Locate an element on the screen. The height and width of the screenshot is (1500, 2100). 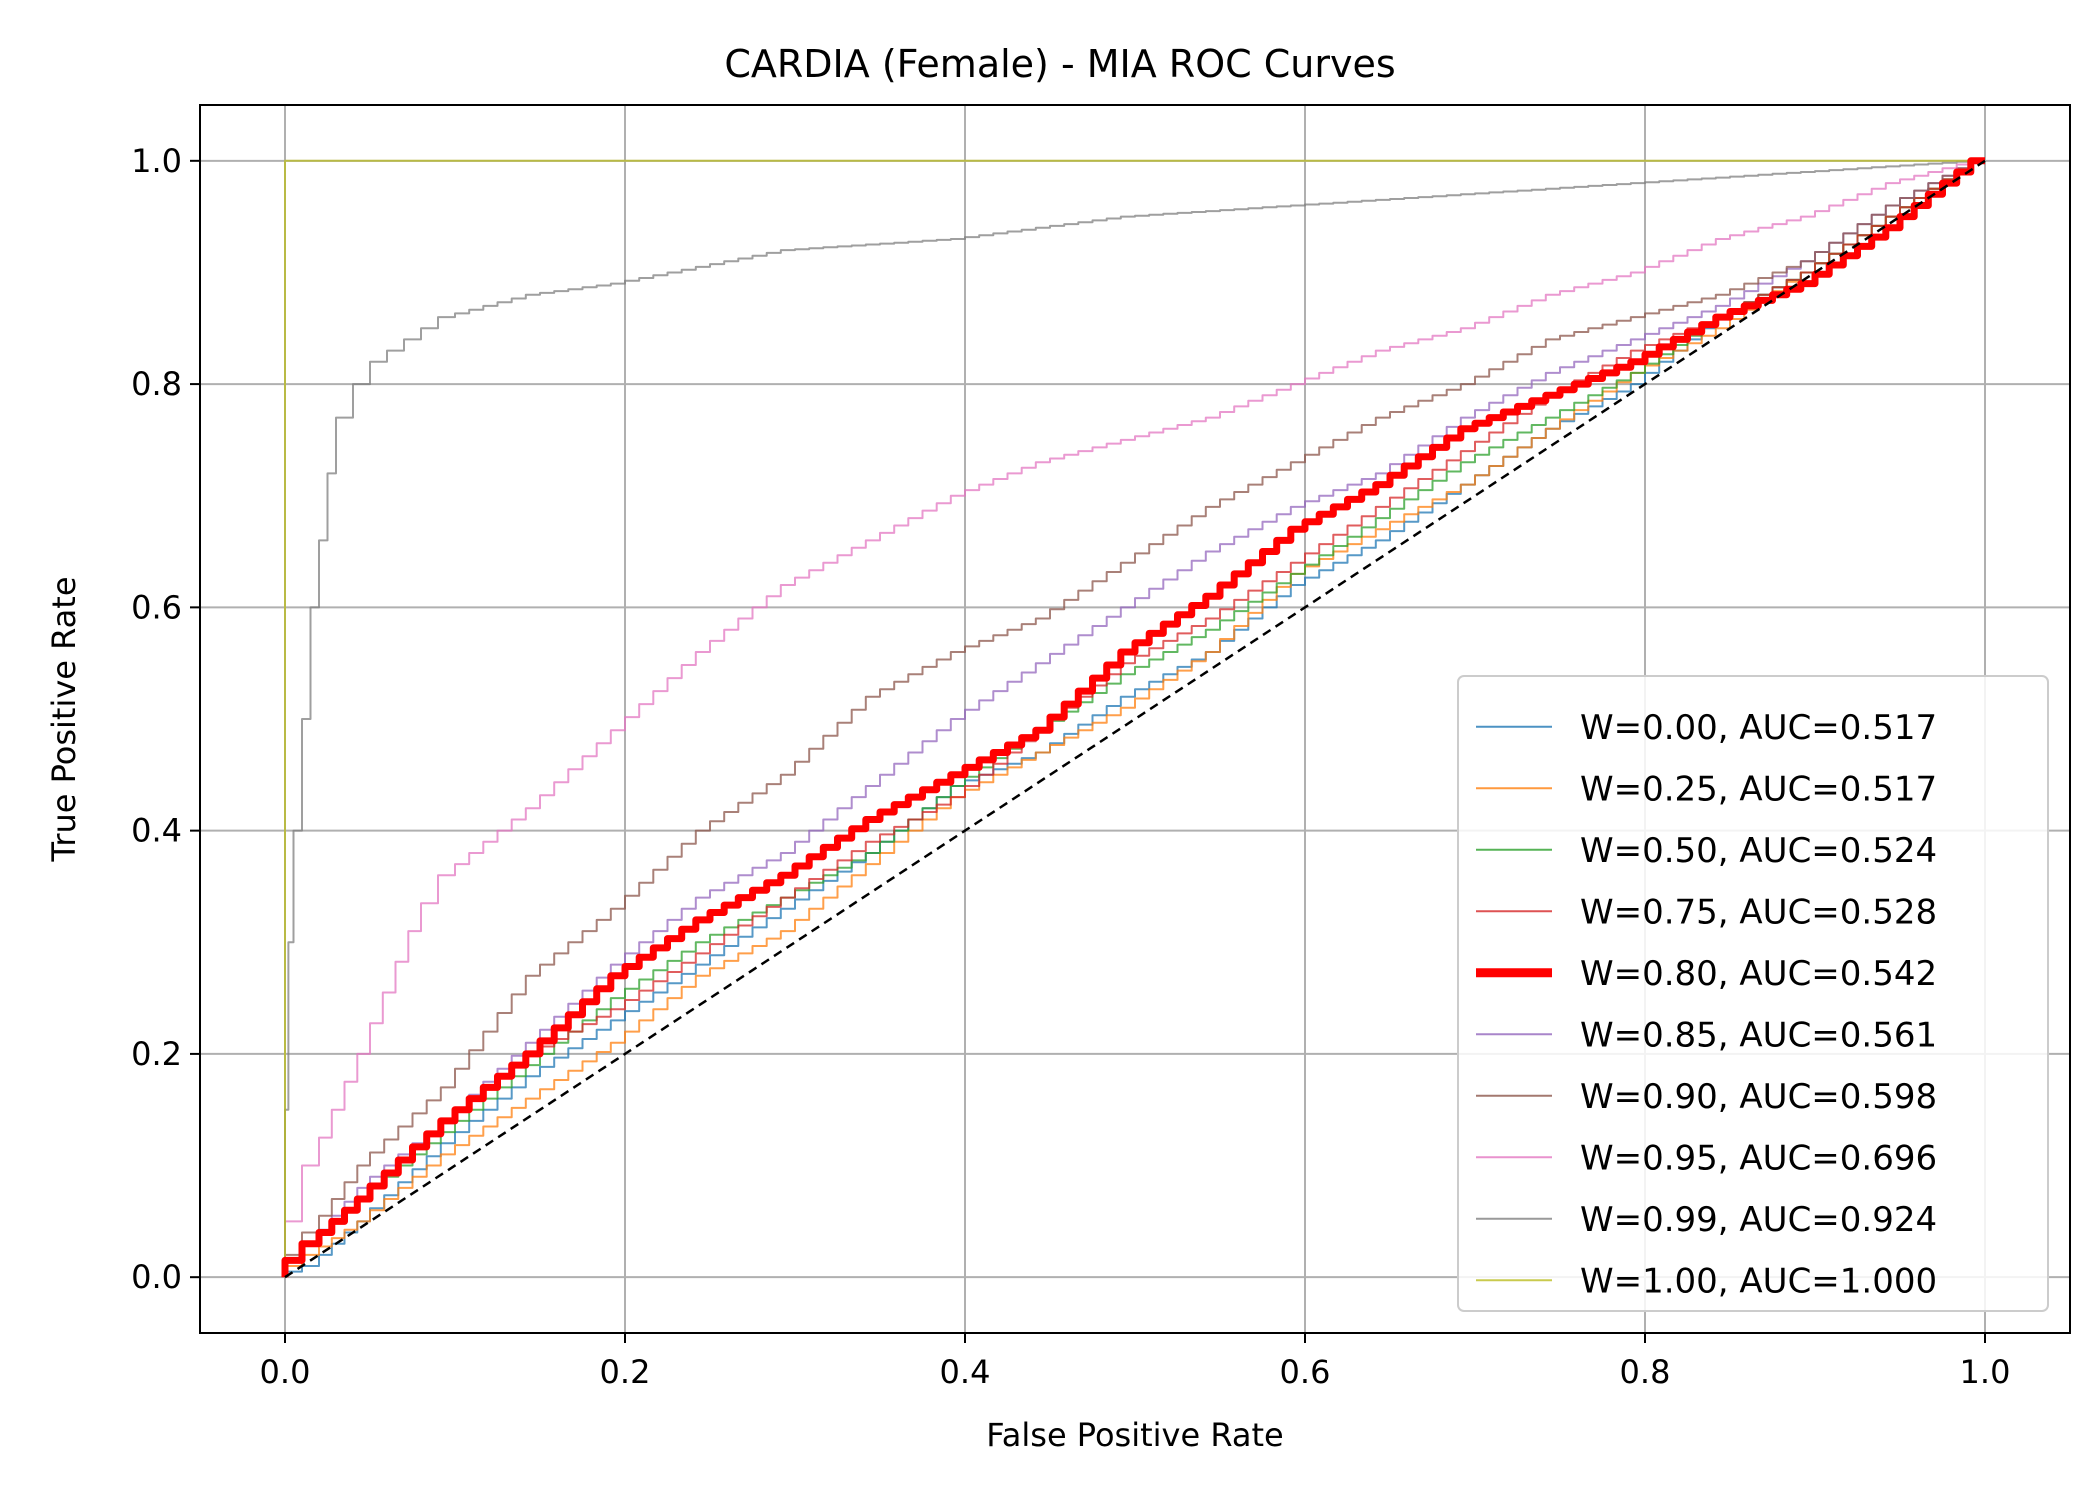
y-tick-label: 0.0 is located at coordinates (156, 1277).